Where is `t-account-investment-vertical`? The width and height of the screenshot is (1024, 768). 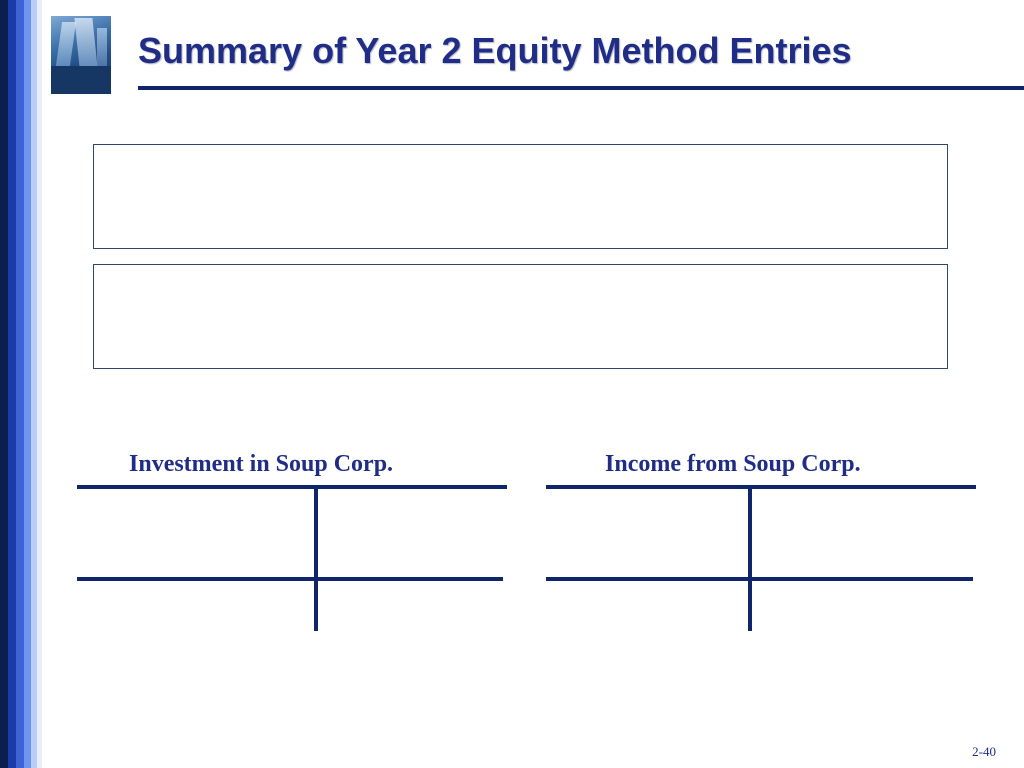
t-account-investment-vertical is located at coordinates (316, 559).